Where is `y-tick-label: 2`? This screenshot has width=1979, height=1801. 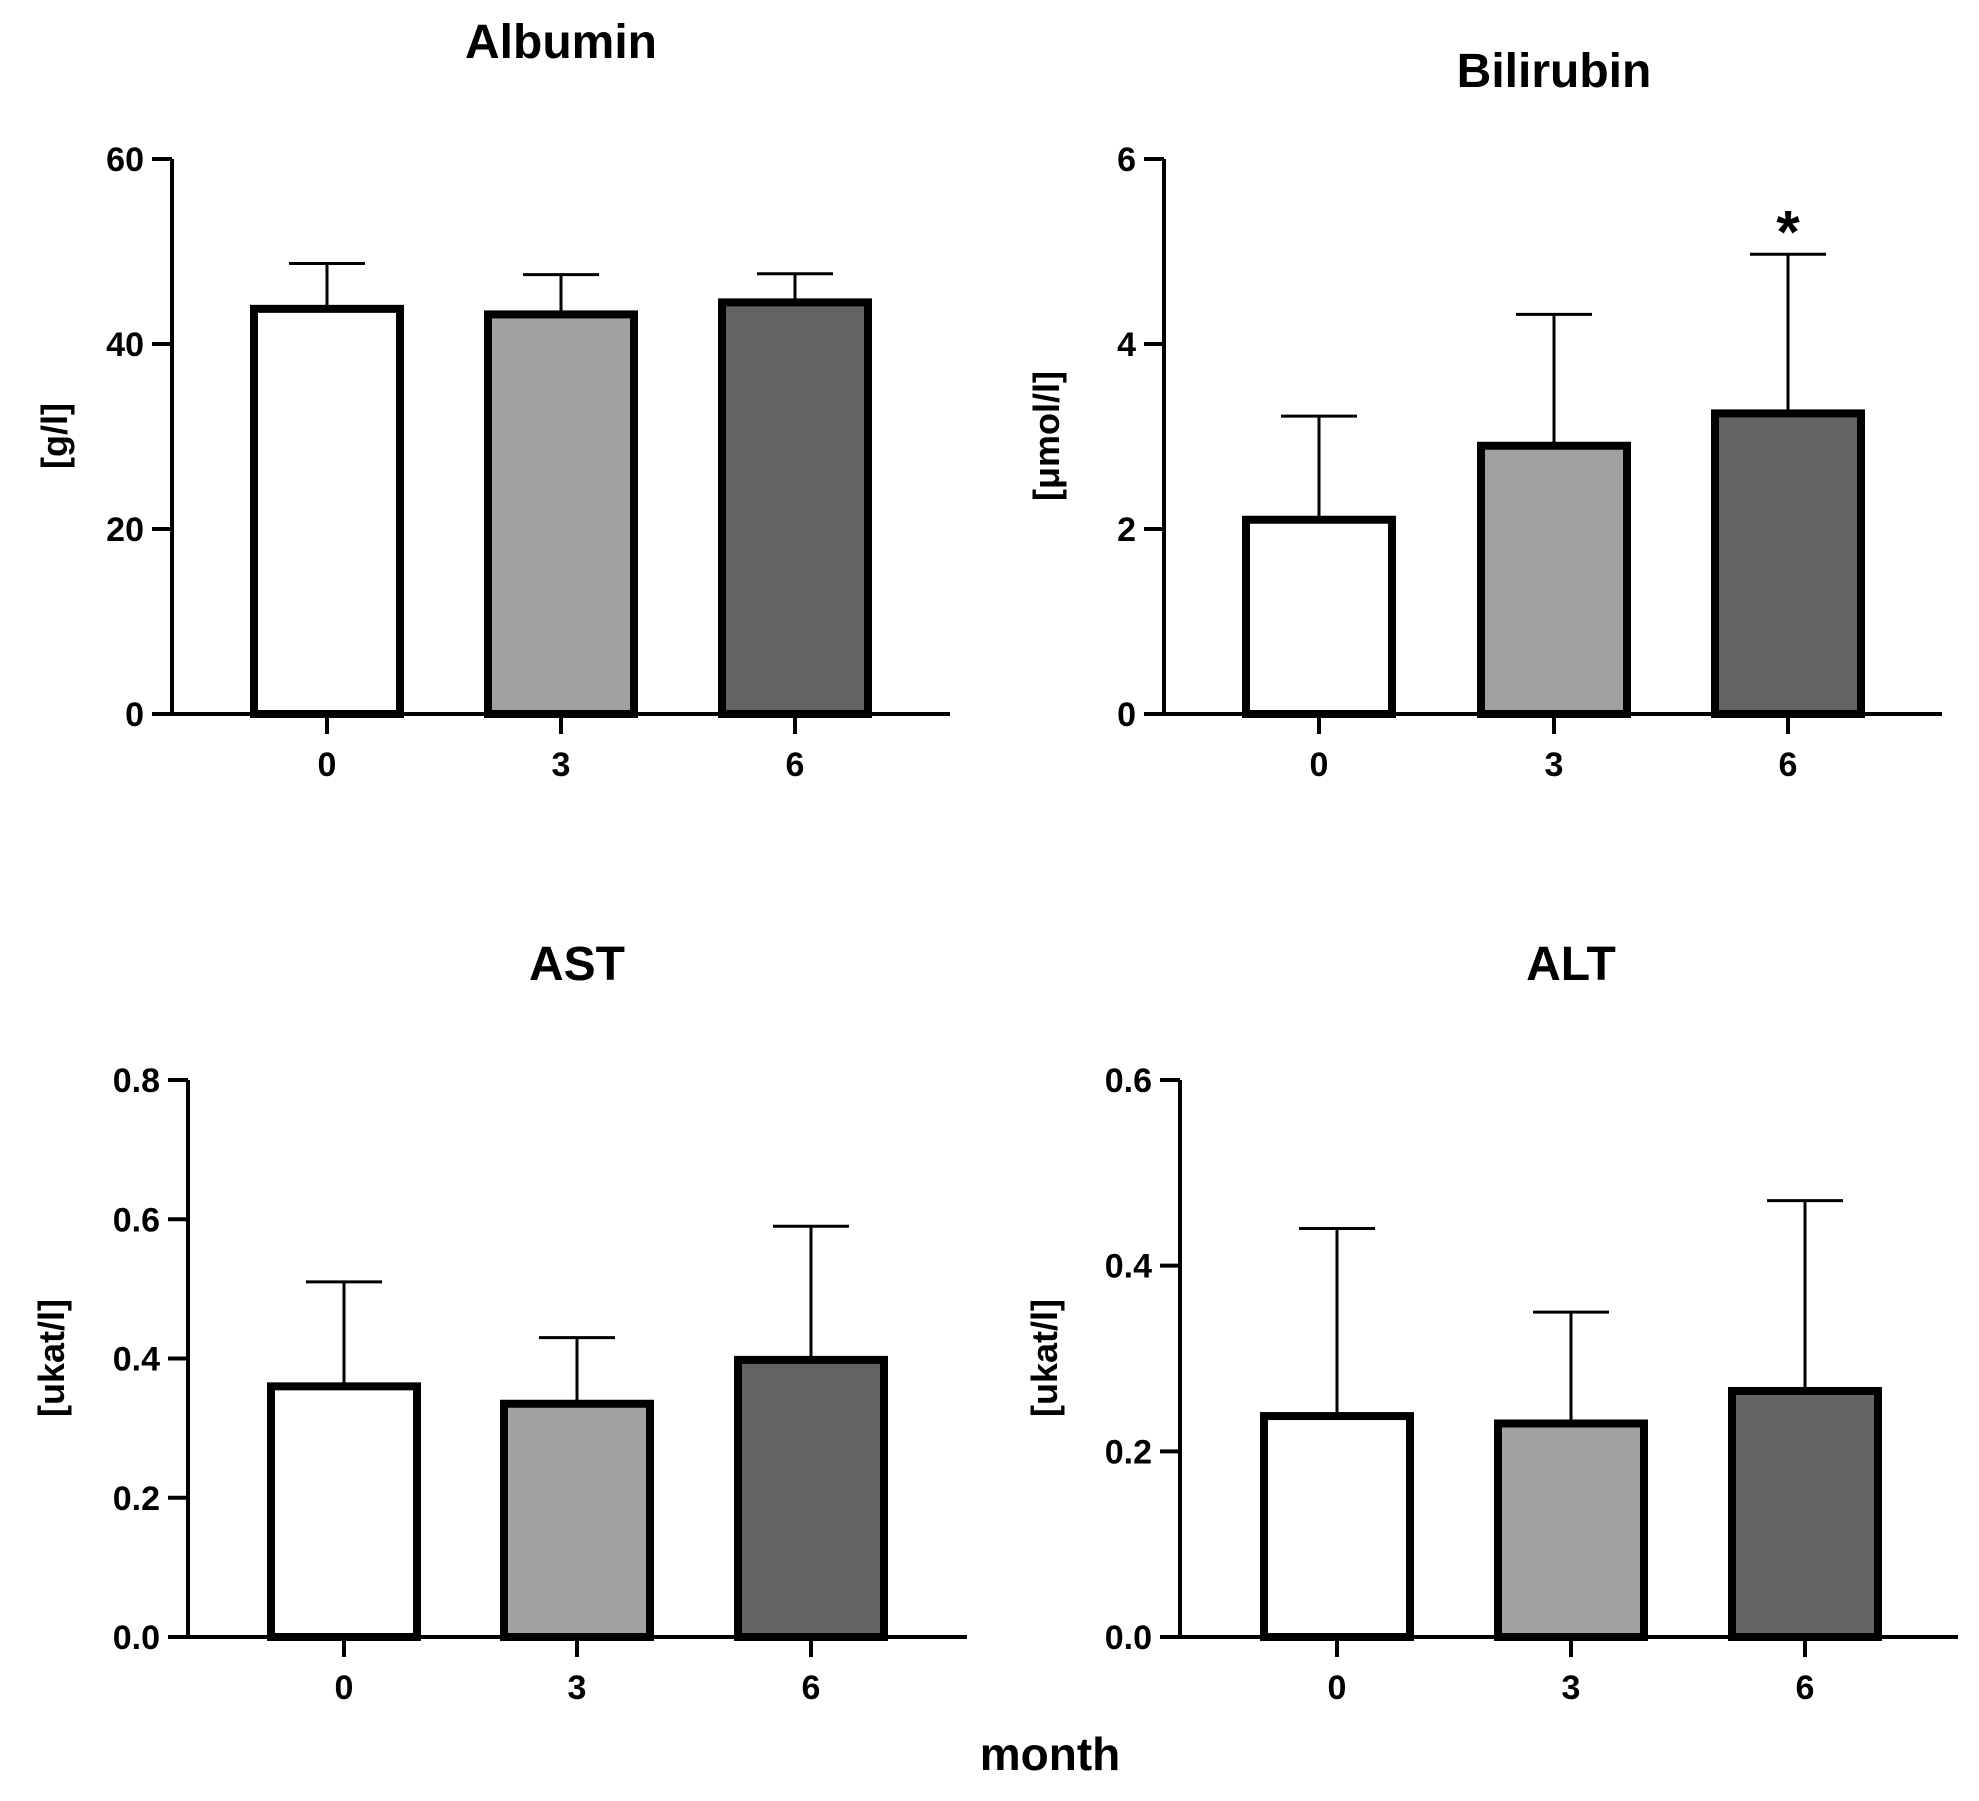 y-tick-label: 2 is located at coordinates (1126, 530).